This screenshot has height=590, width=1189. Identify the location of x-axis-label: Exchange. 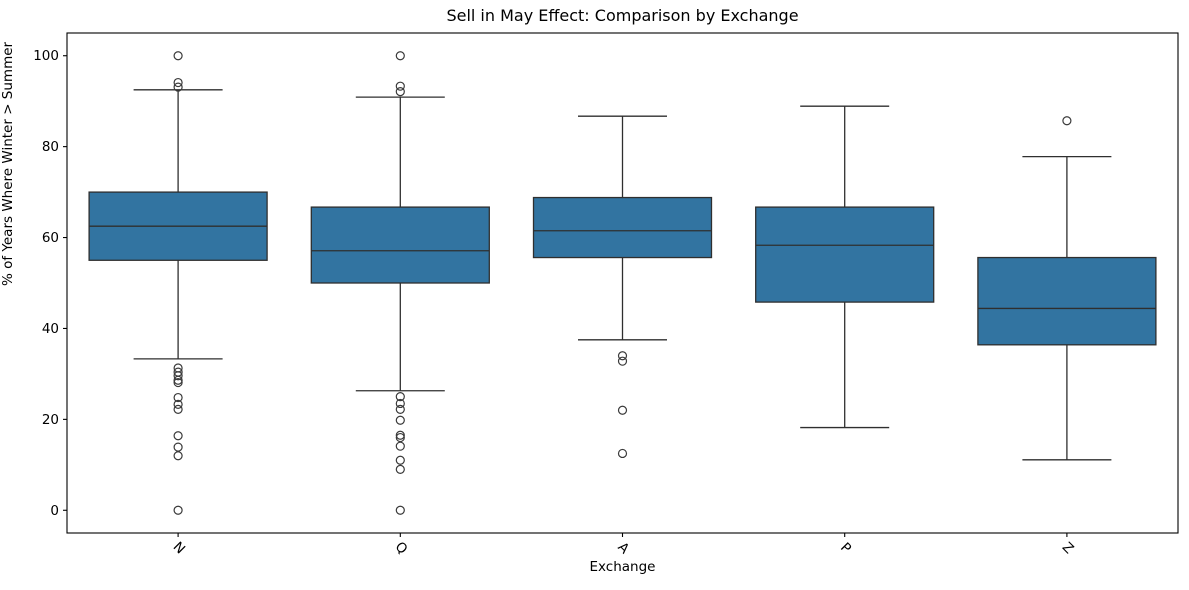
(622, 567).